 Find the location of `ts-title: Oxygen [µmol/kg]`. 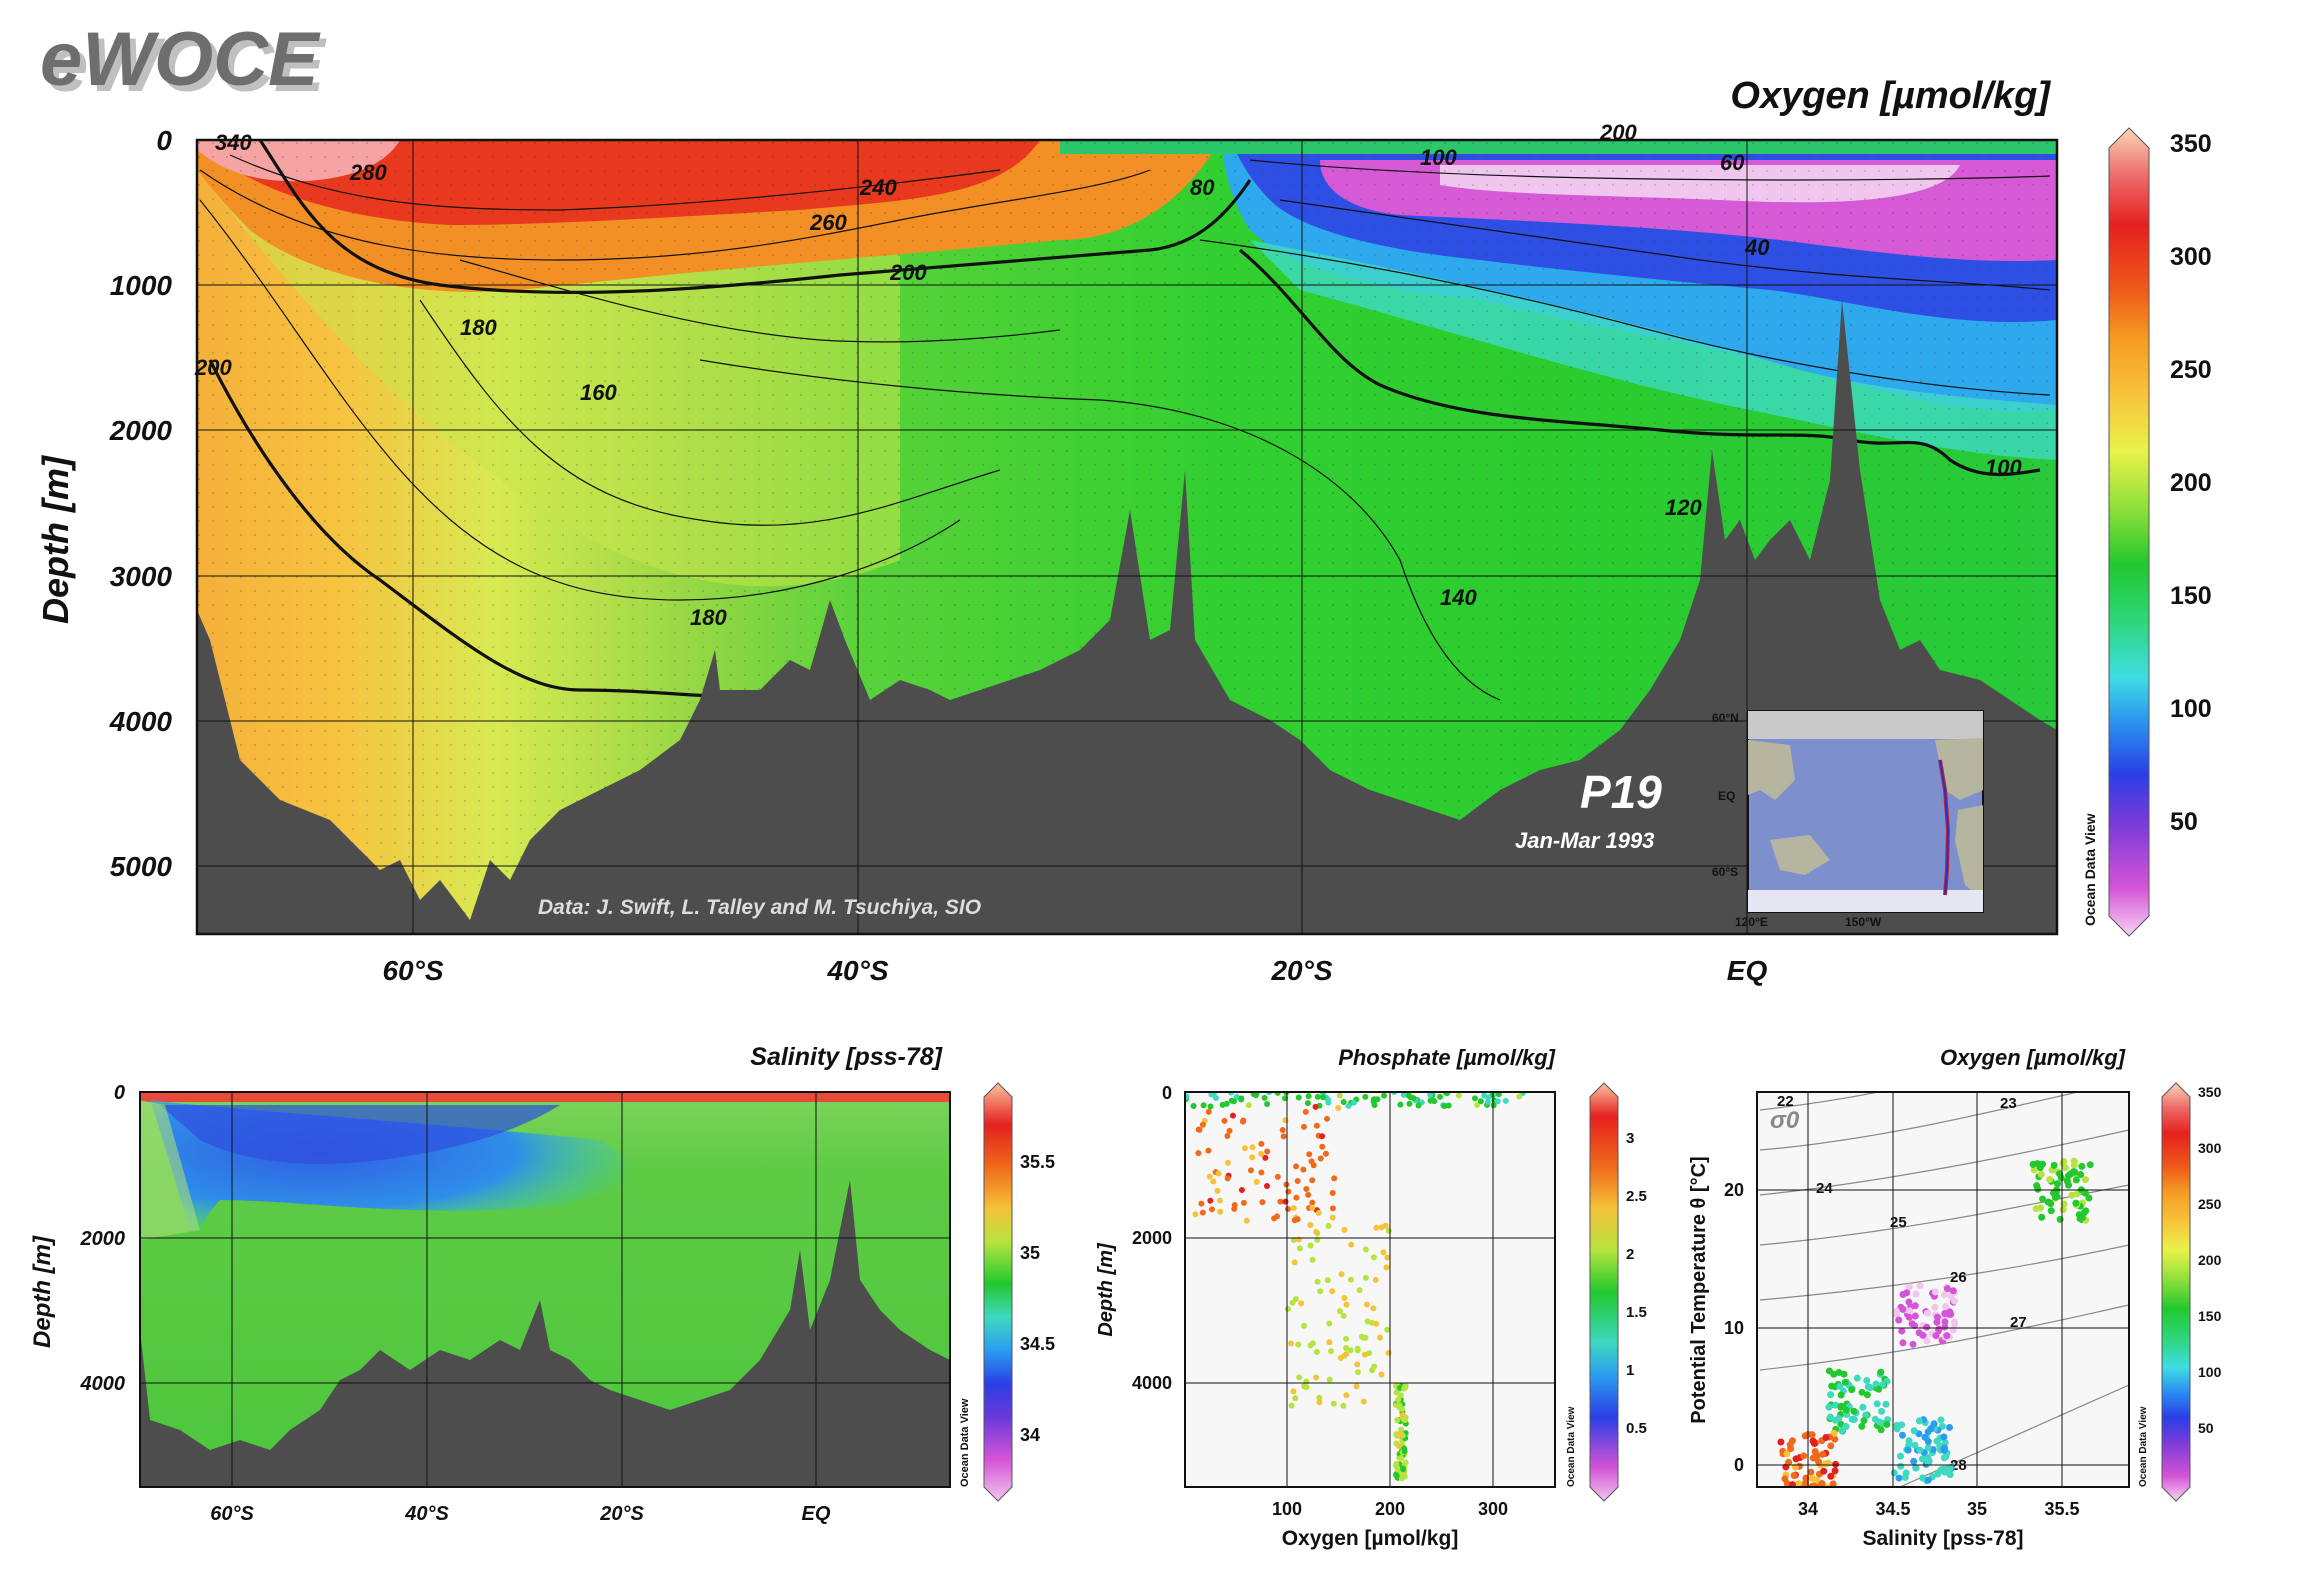

ts-title: Oxygen [µmol/kg] is located at coordinates (2033, 1057).